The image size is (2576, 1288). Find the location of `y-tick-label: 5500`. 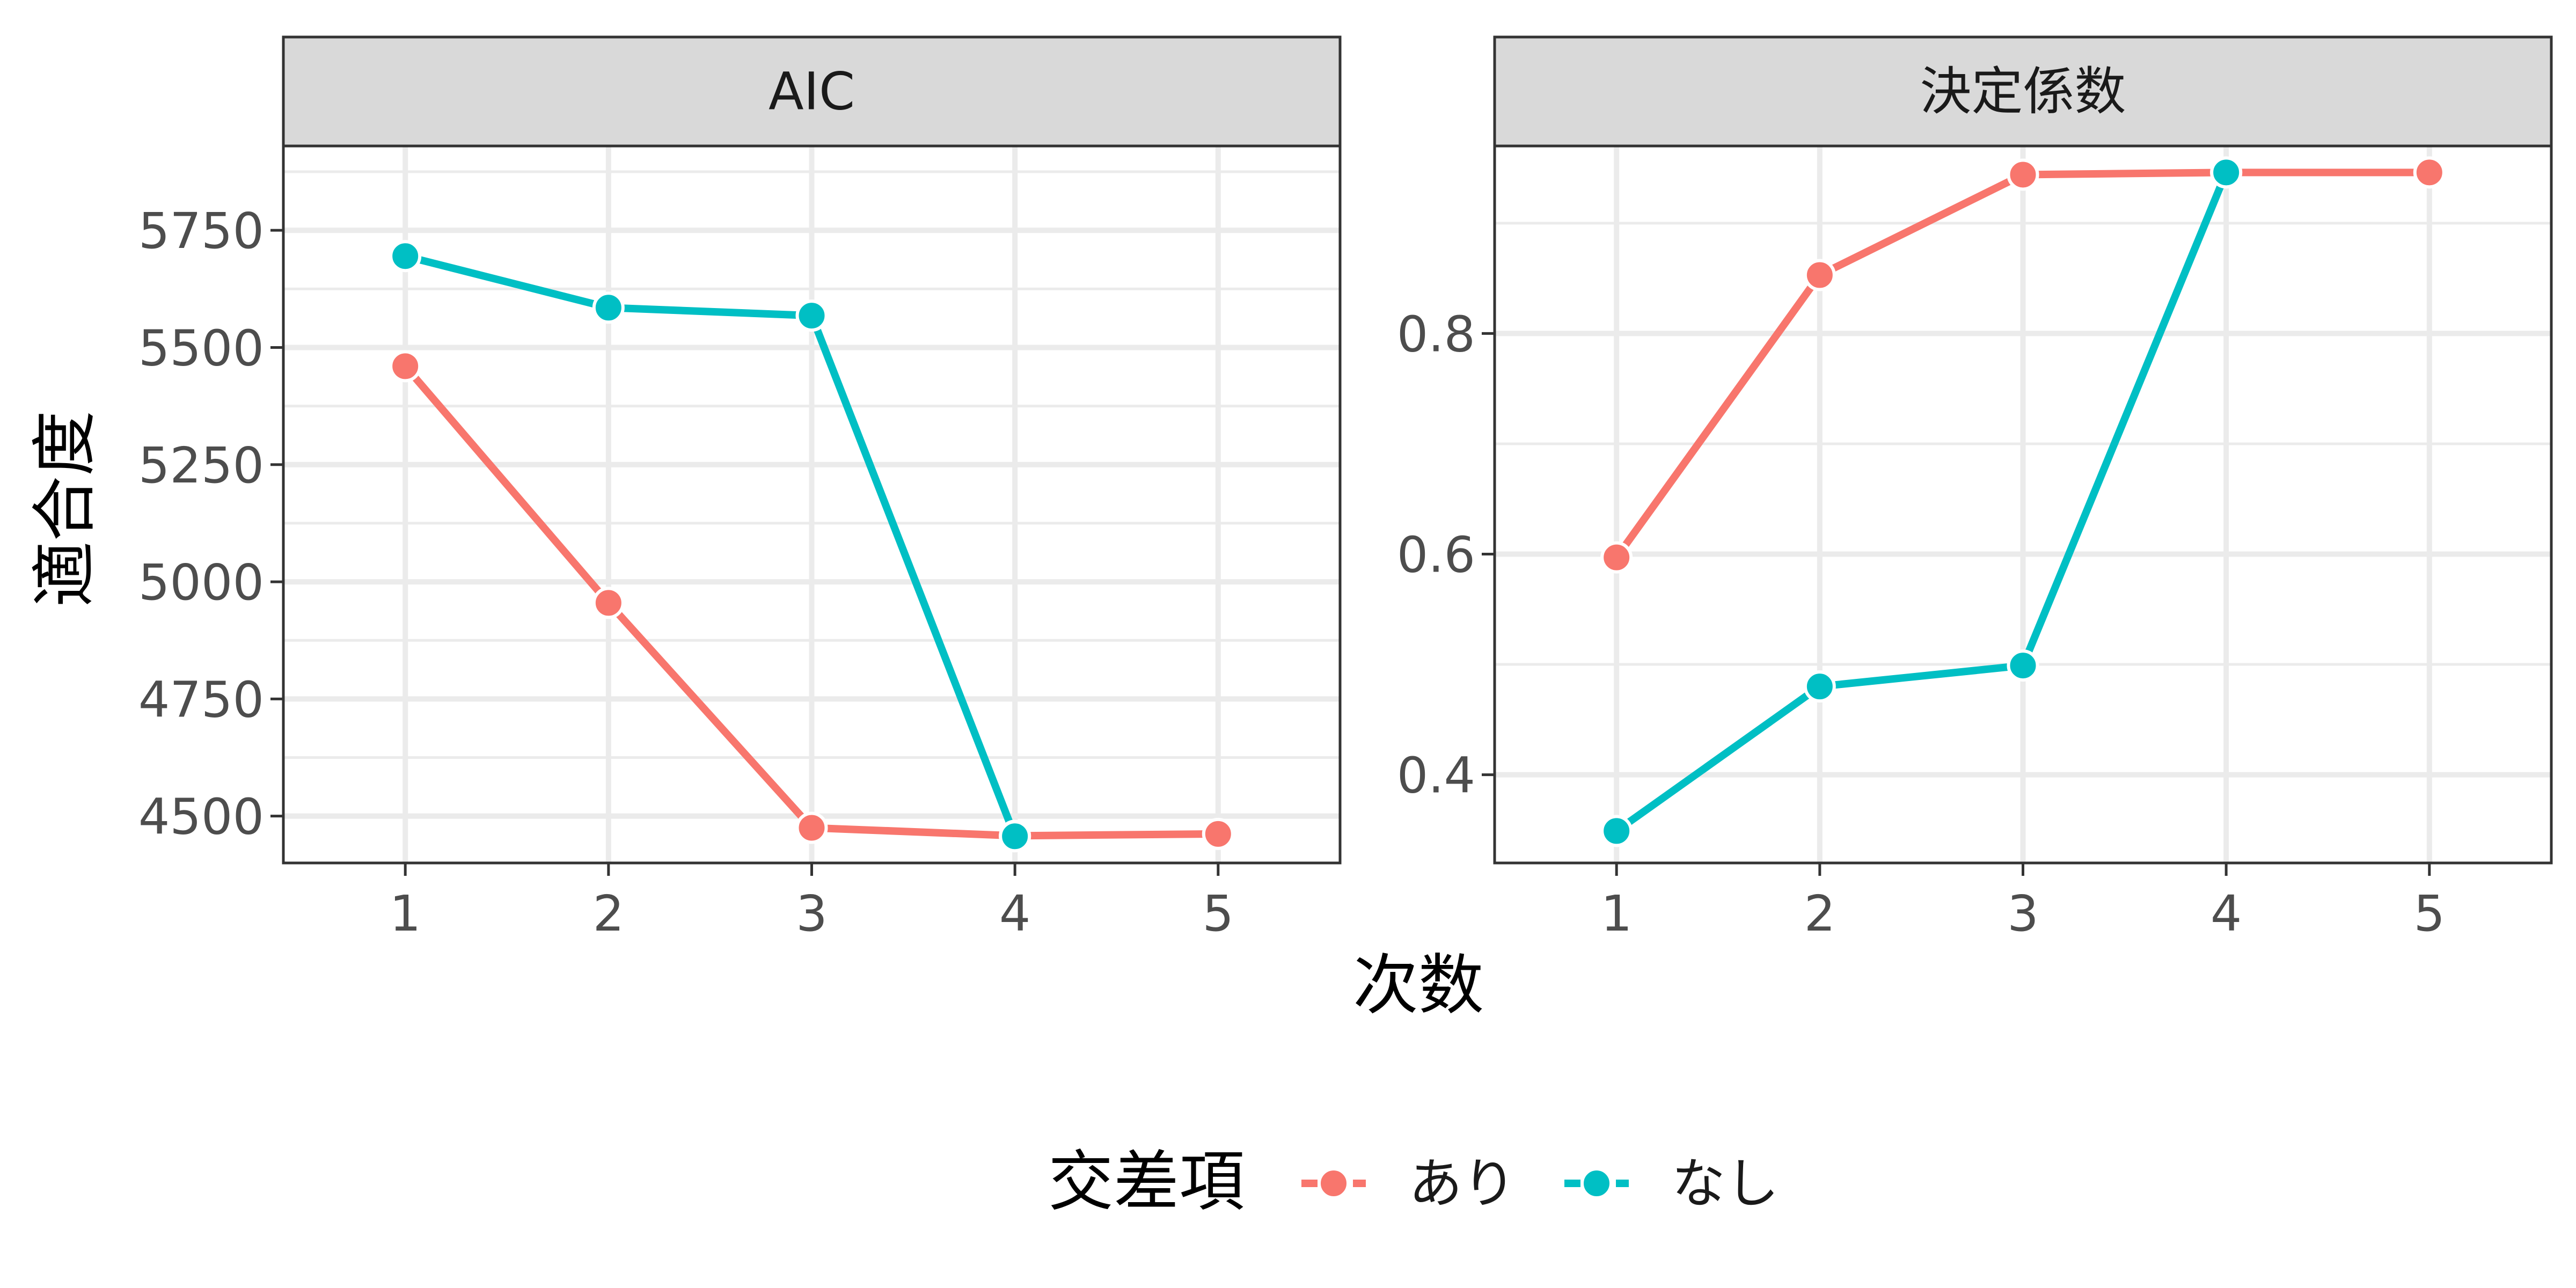

y-tick-label: 5500 is located at coordinates (201, 348).